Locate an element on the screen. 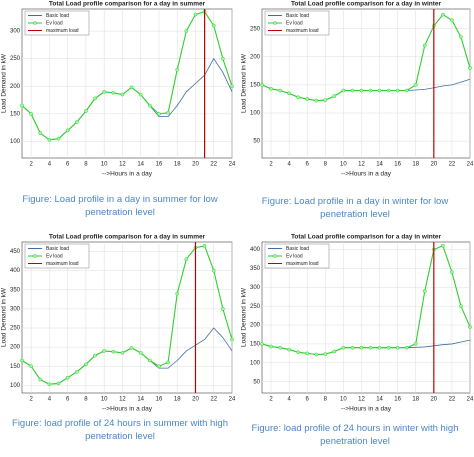 The width and height of the screenshot is (474, 457). x-tick-label: 20 is located at coordinates (433, 400).